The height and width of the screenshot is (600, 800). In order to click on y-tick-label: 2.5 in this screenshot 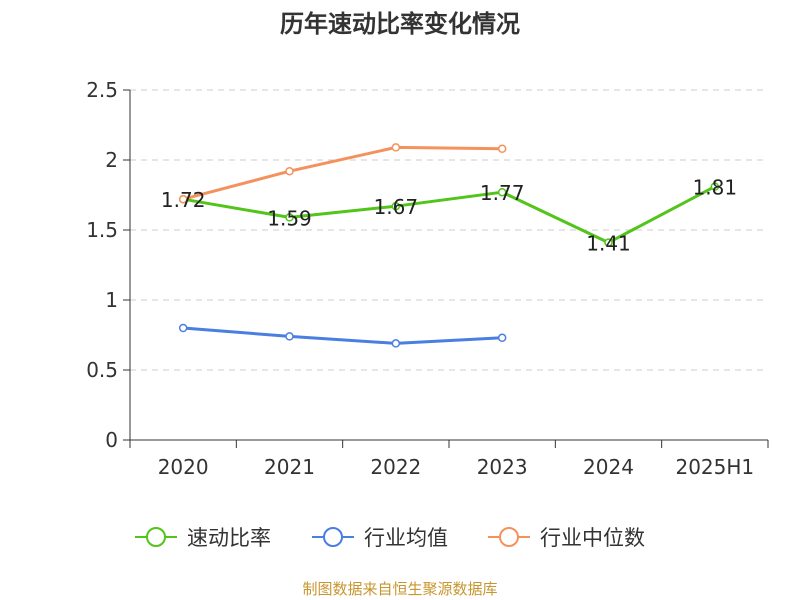, I will do `click(102, 90)`.